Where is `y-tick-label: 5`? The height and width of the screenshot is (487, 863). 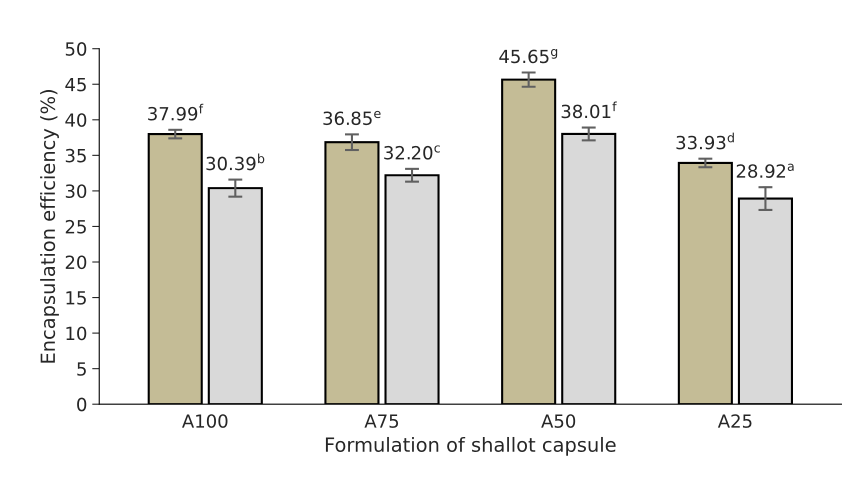
y-tick-label: 5 is located at coordinates (81, 369).